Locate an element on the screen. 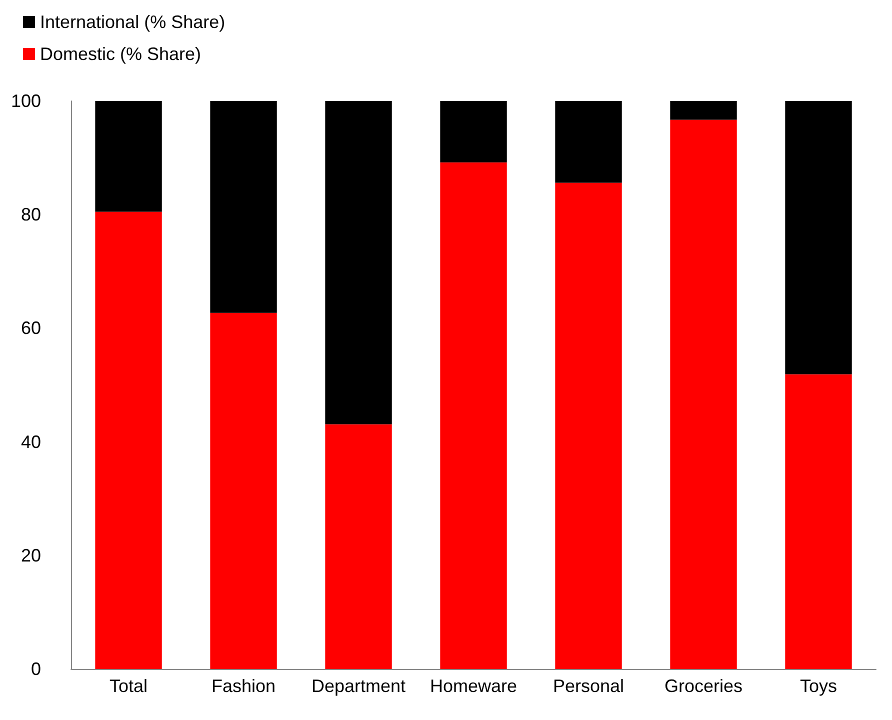 This screenshot has height=720, width=892. x-tick-label: Groceries is located at coordinates (703, 686).